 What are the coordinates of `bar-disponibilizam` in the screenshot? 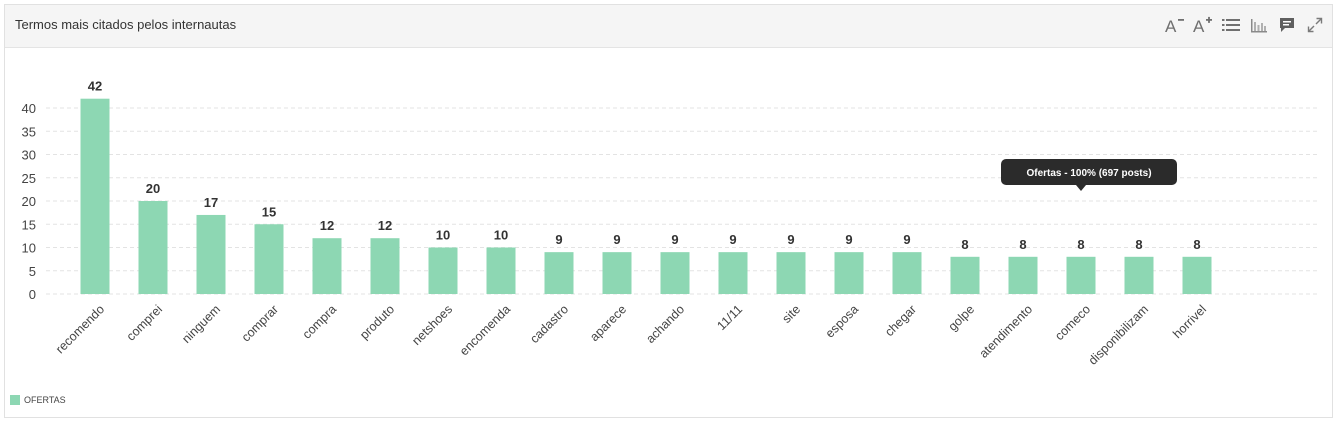 It's located at (1139, 275).